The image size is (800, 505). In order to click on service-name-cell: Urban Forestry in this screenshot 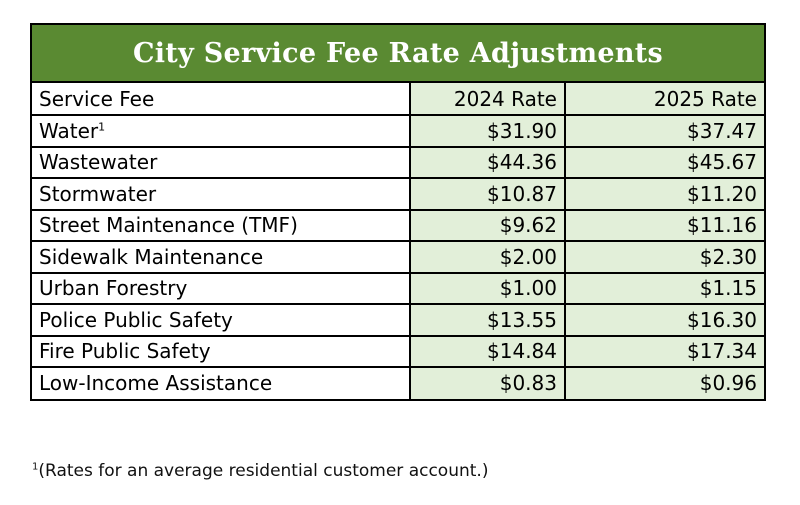, I will do `click(221, 288)`.